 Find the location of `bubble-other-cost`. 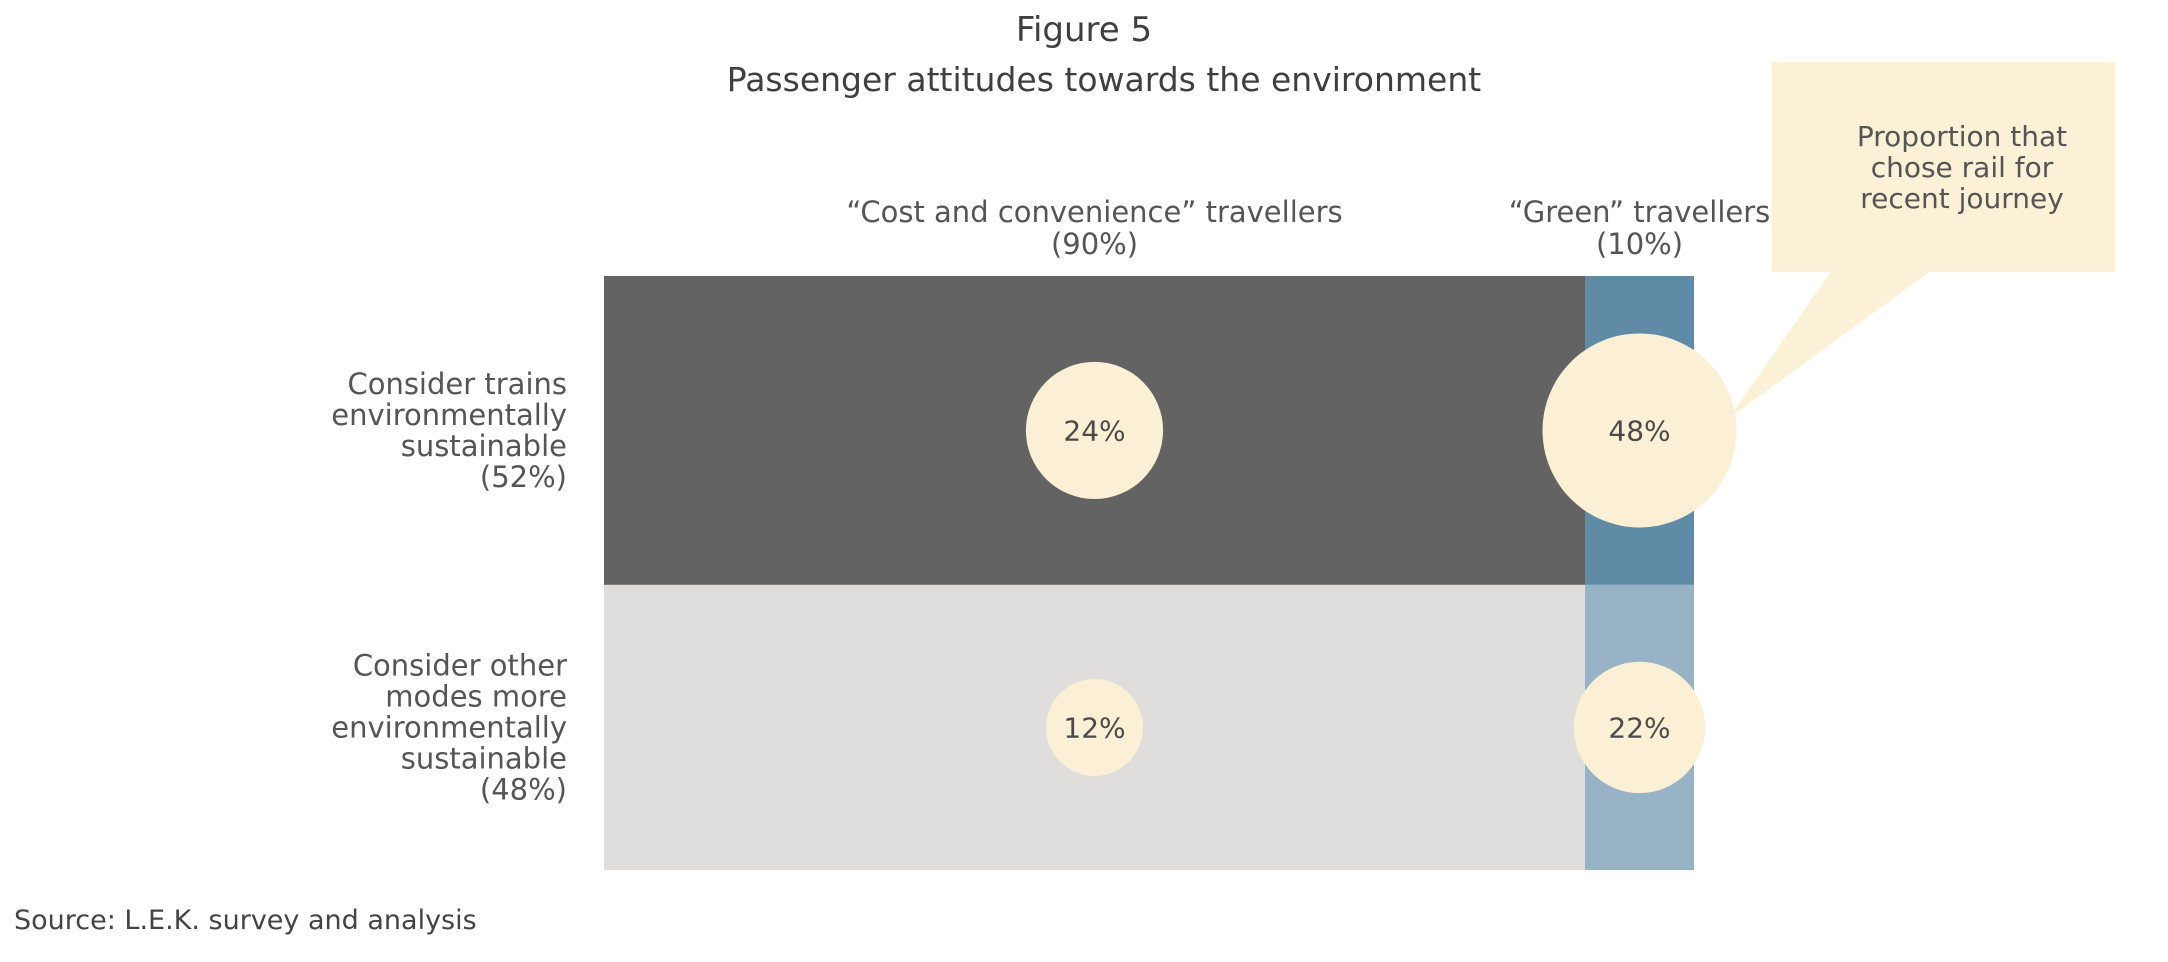

bubble-other-cost is located at coordinates (1094, 727).